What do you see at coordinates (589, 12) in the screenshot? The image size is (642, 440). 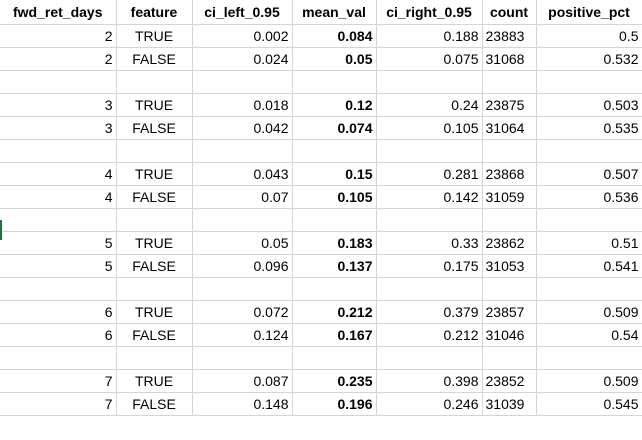 I see `header-cell-positive-pct: positive_pct` at bounding box center [589, 12].